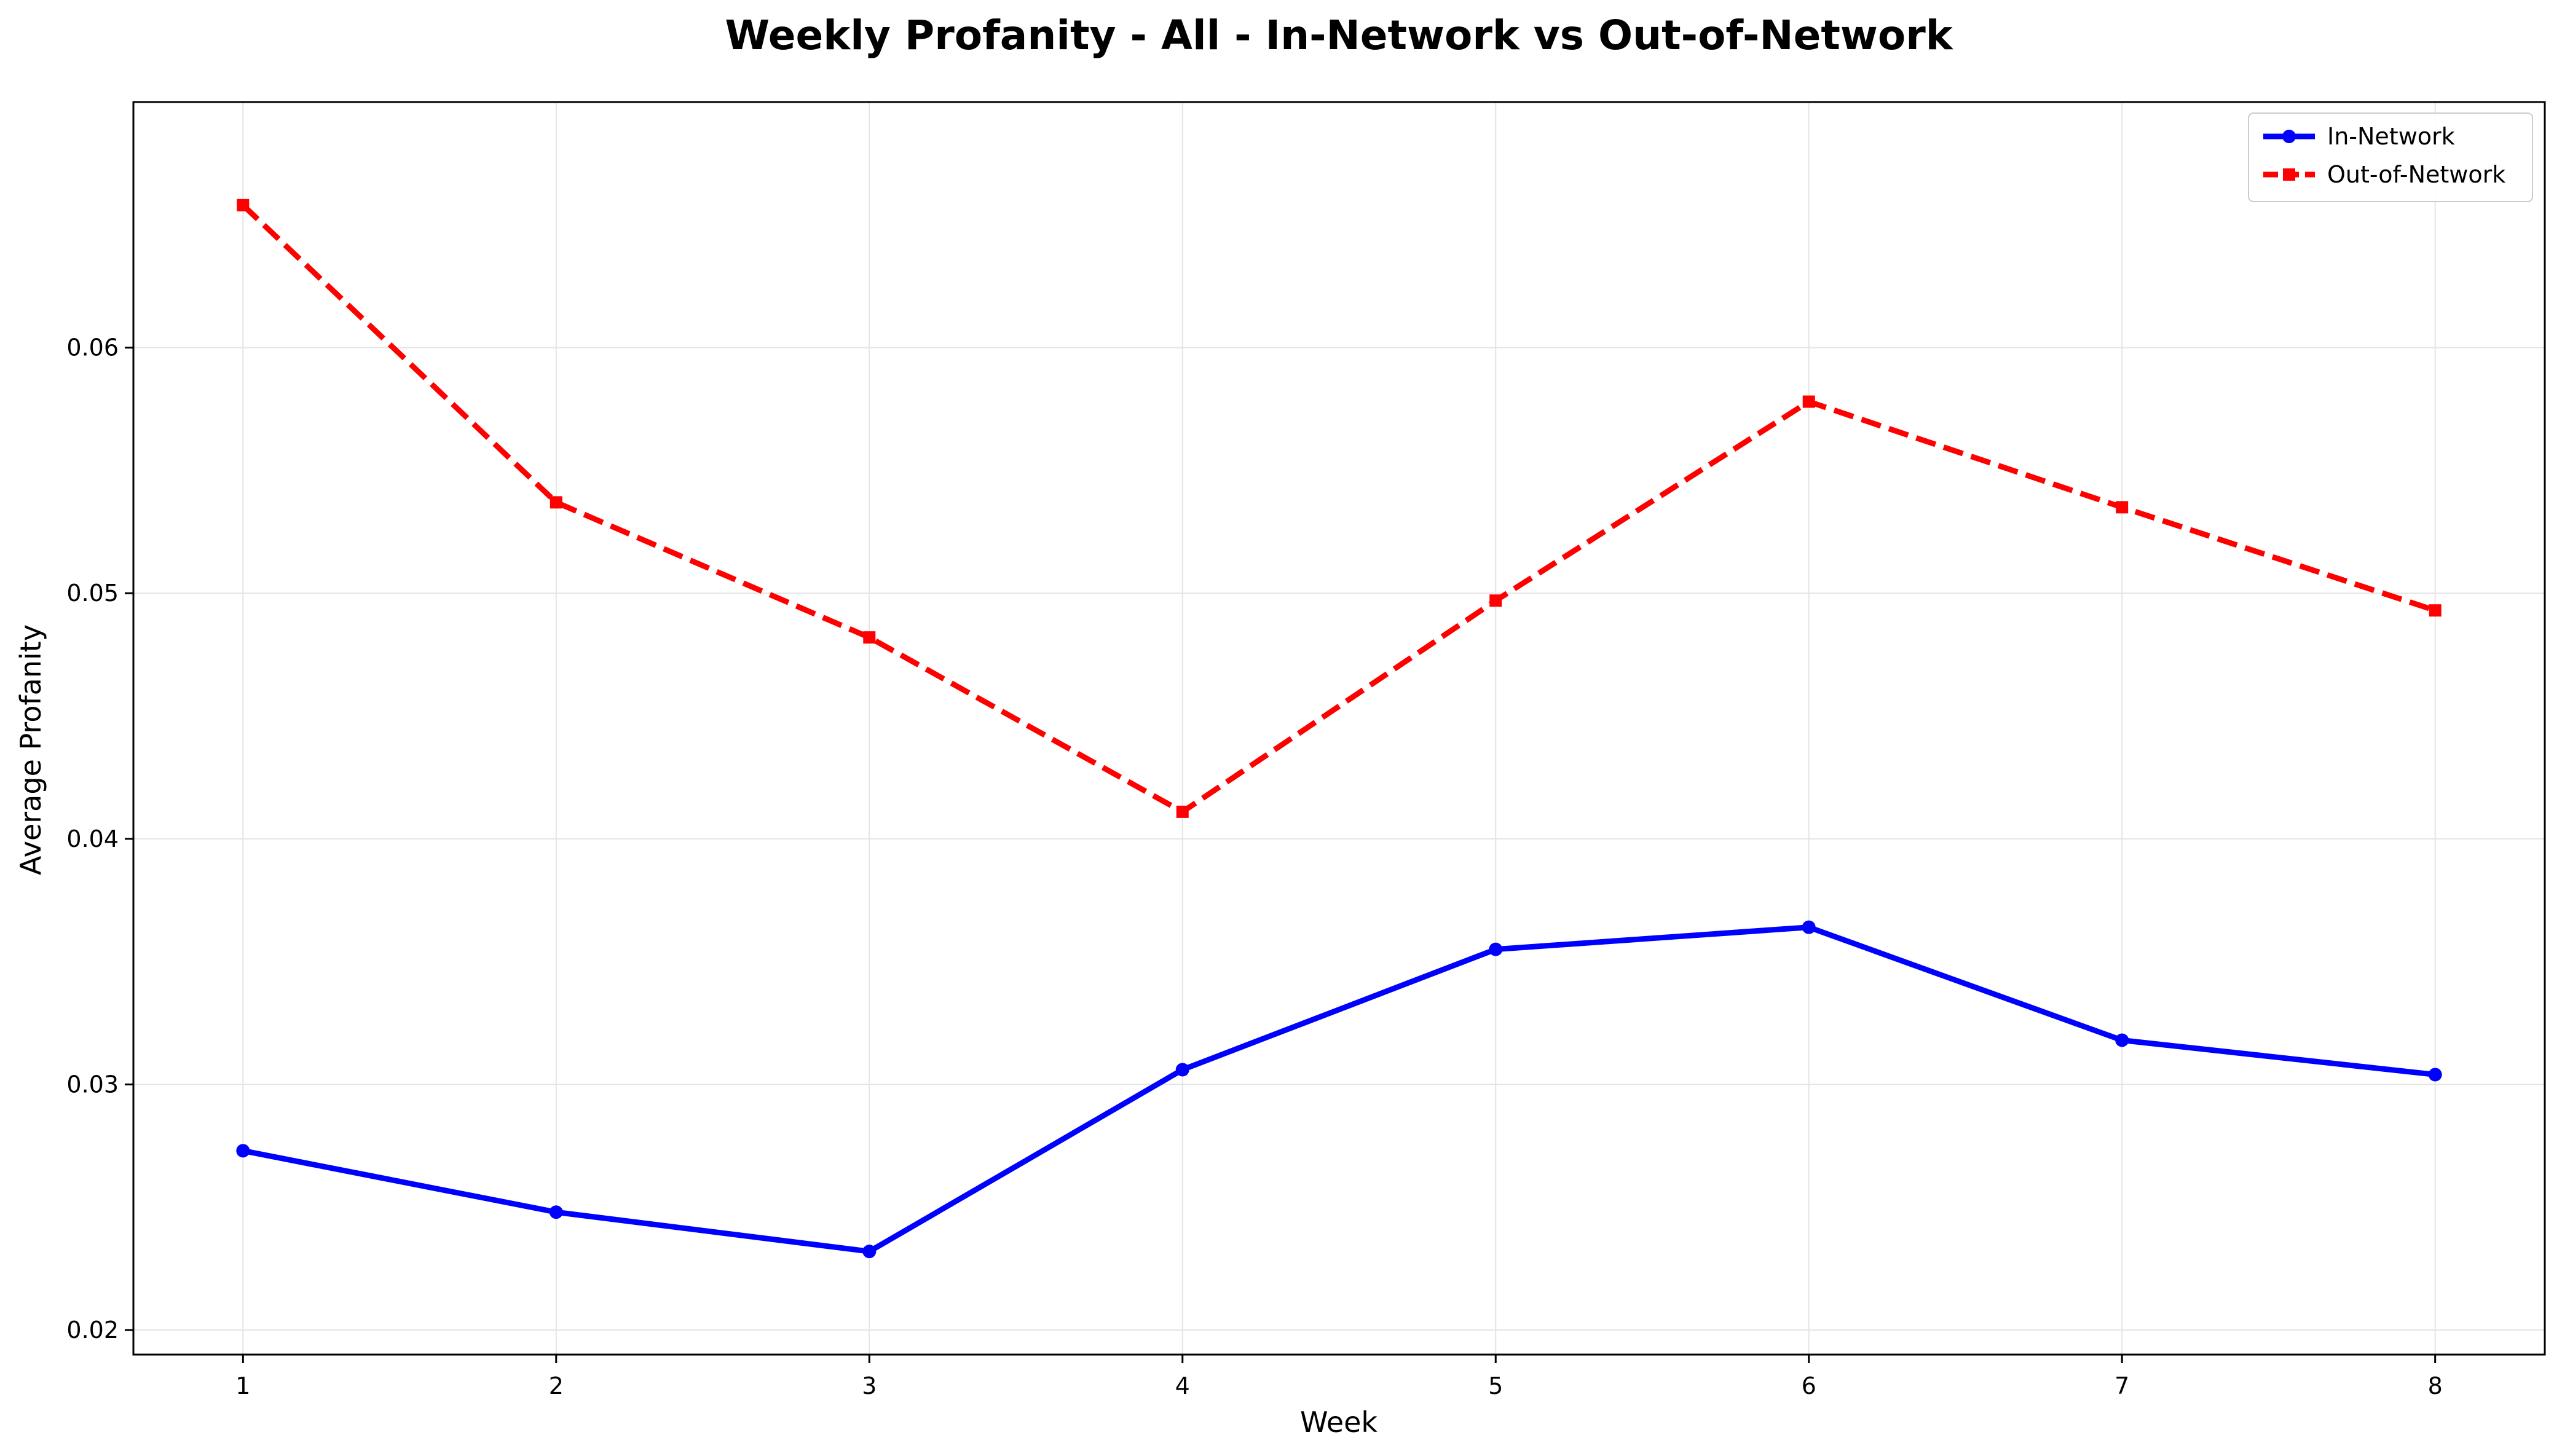  I want to click on y-tick-label: 0.05, so click(92, 593).